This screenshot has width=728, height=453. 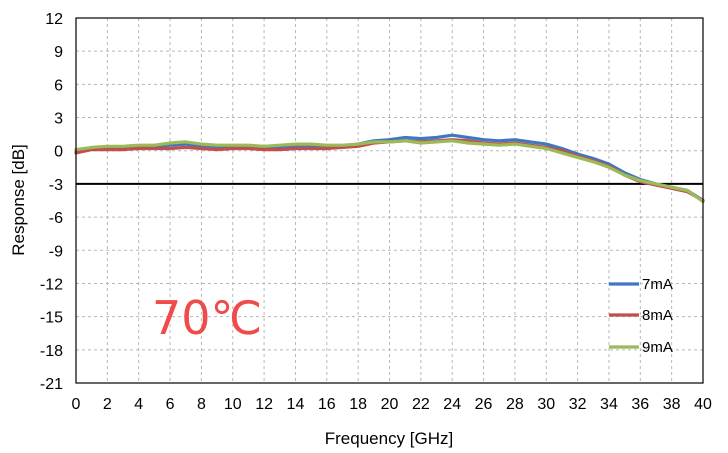 What do you see at coordinates (327, 404) in the screenshot?
I see `x-tick-label: 16` at bounding box center [327, 404].